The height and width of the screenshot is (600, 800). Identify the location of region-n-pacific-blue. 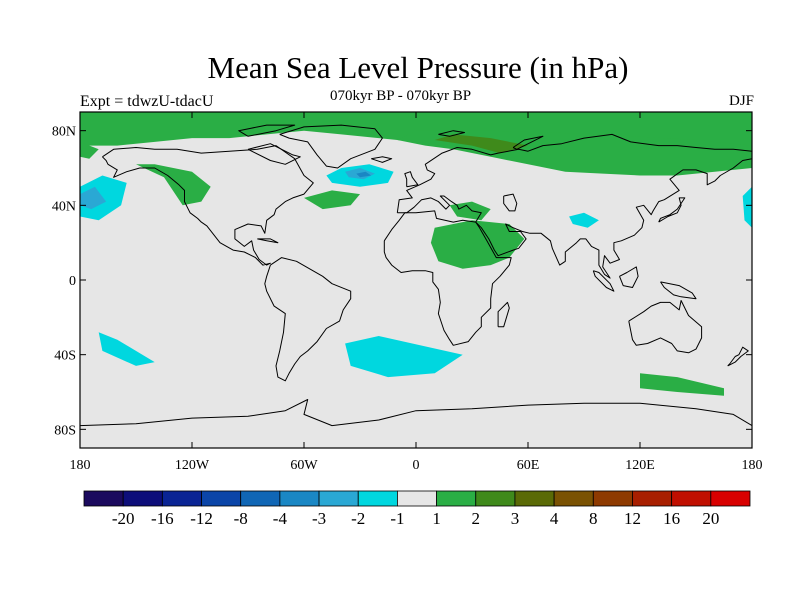
(103, 198).